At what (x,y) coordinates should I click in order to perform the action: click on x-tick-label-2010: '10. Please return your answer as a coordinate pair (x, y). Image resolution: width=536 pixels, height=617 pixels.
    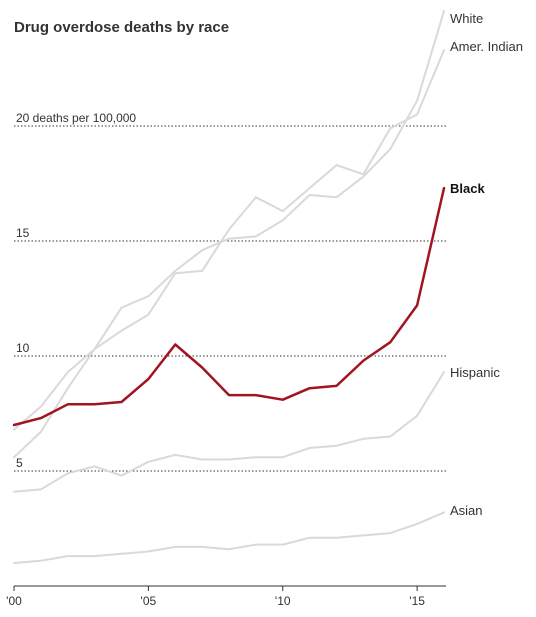
    Looking at the image, I should click on (283, 601).